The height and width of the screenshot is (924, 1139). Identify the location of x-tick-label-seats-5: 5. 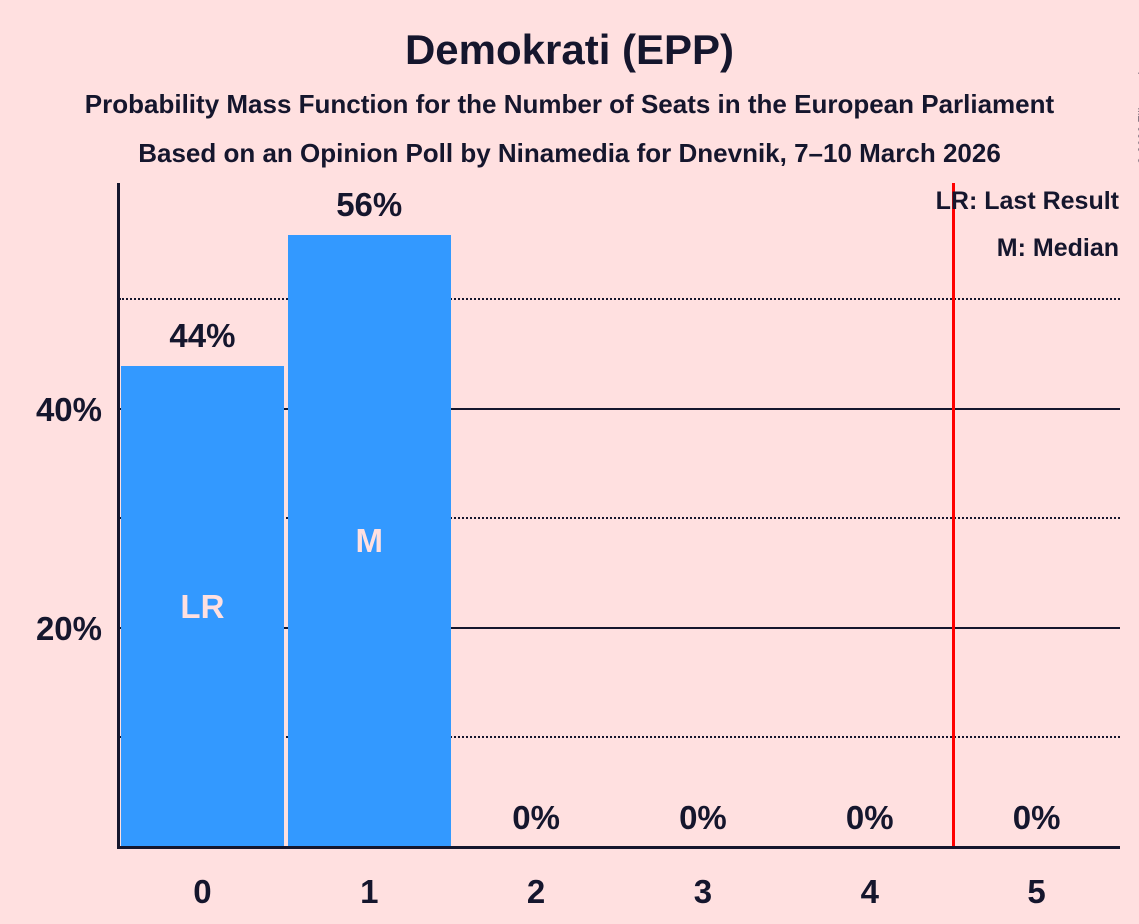
(1036, 891).